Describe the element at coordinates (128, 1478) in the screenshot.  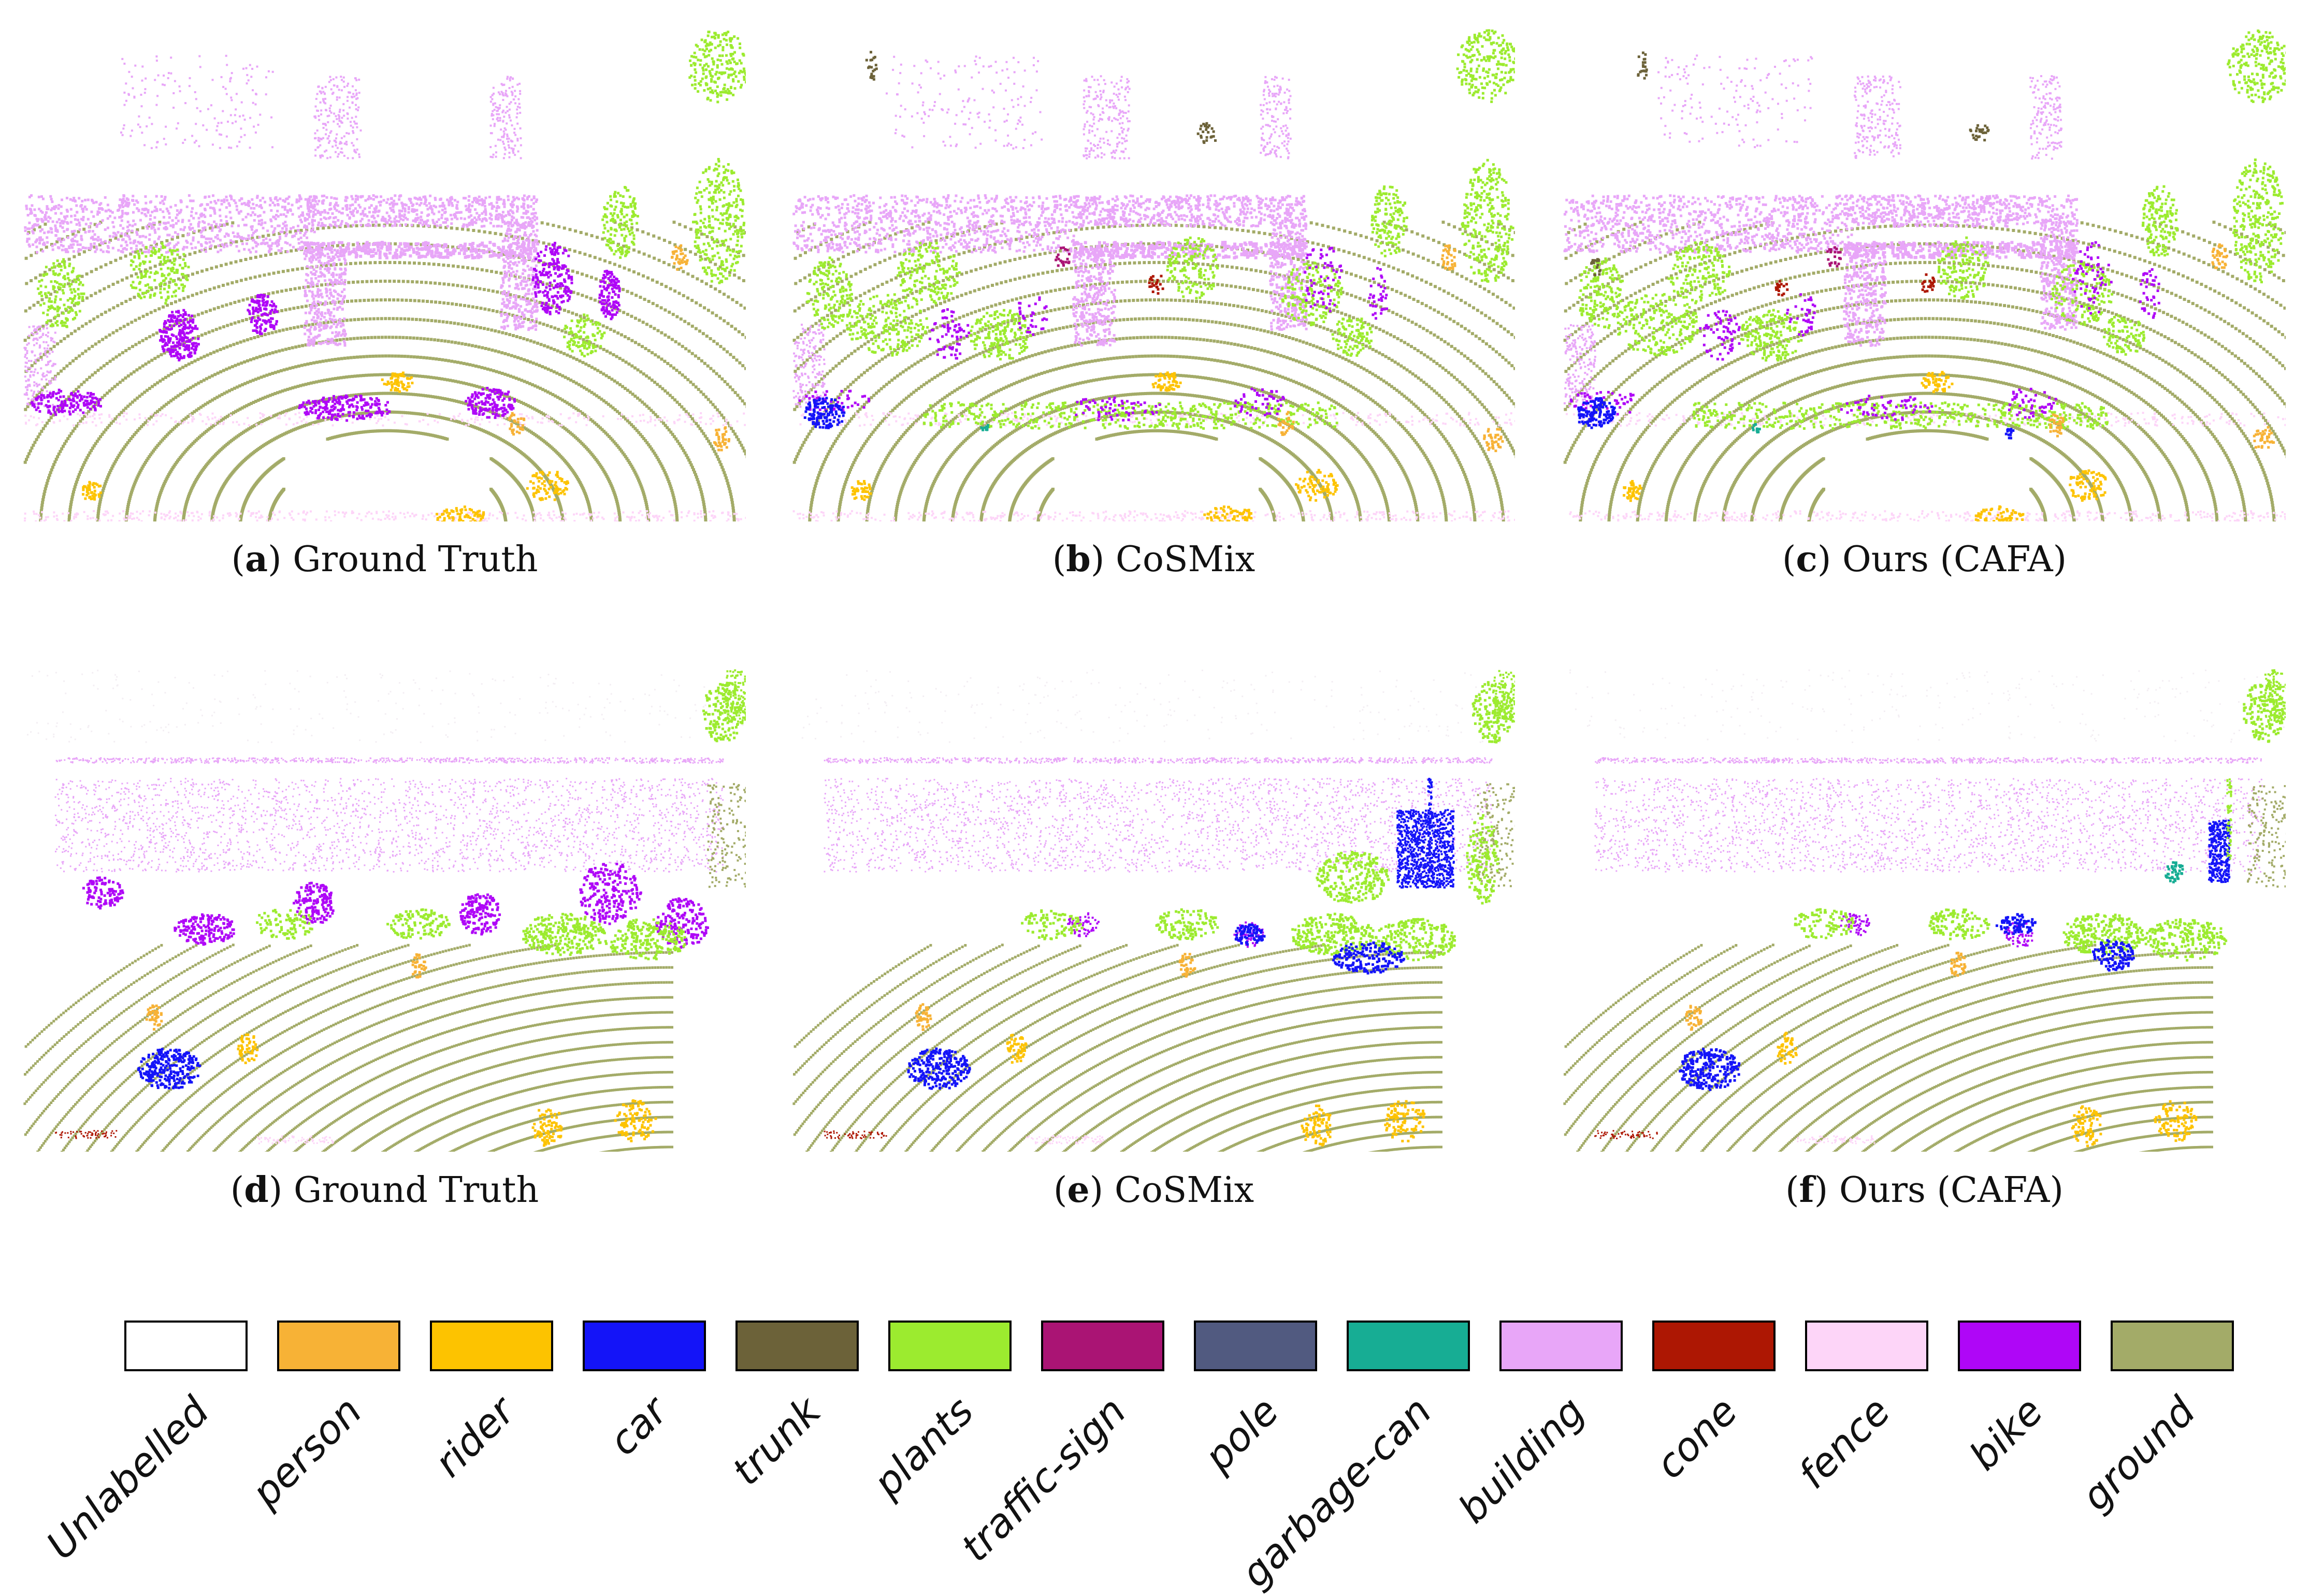
I see `legend-label-unlabelled: Unlabelled` at that location.